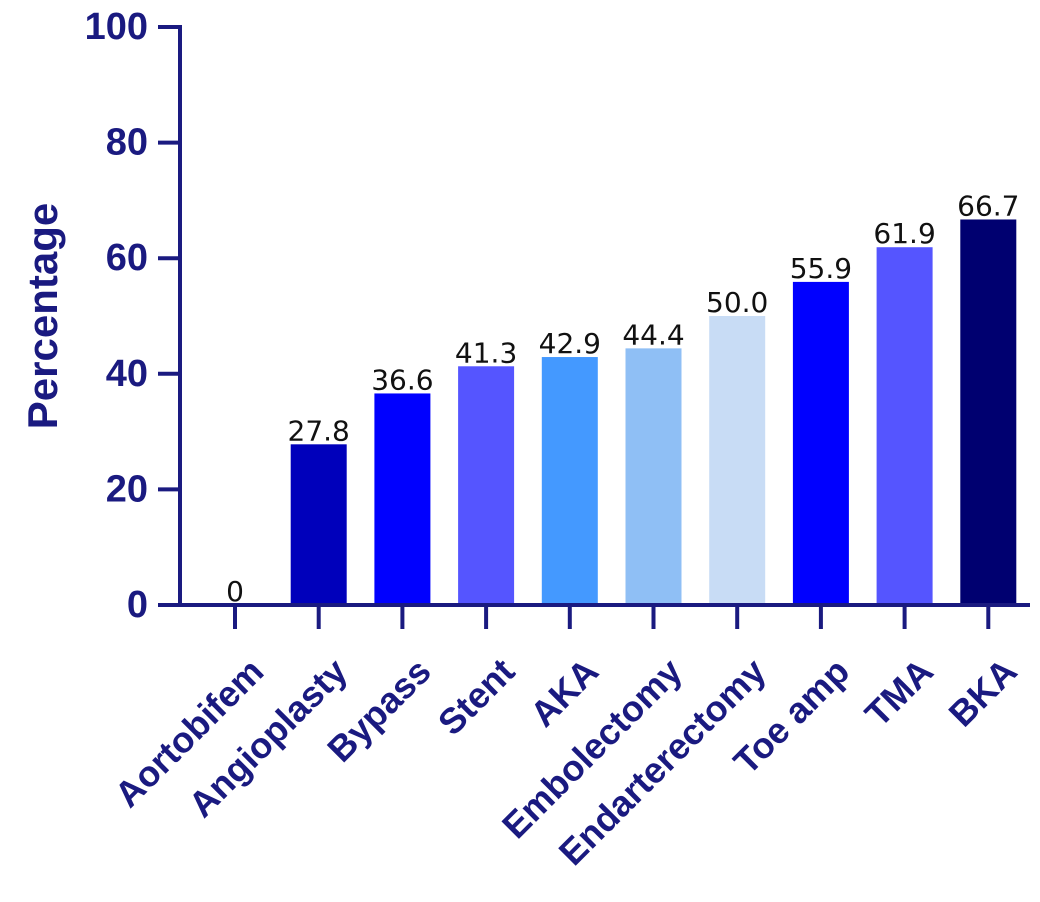 The height and width of the screenshot is (902, 1040). Describe the element at coordinates (653, 334) in the screenshot. I see `data-label: 44.4` at that location.